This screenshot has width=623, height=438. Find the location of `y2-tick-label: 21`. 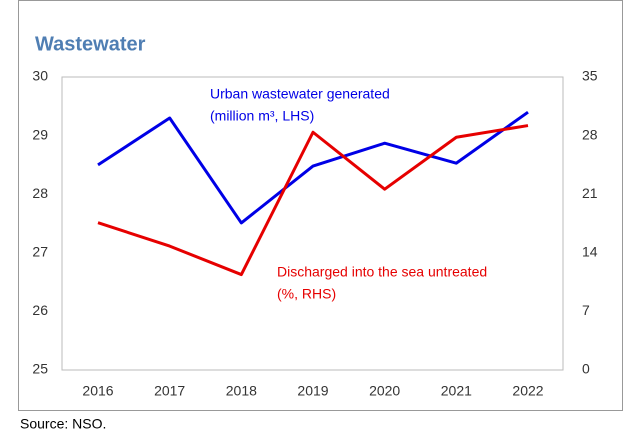

y2-tick-label: 21 is located at coordinates (590, 193).